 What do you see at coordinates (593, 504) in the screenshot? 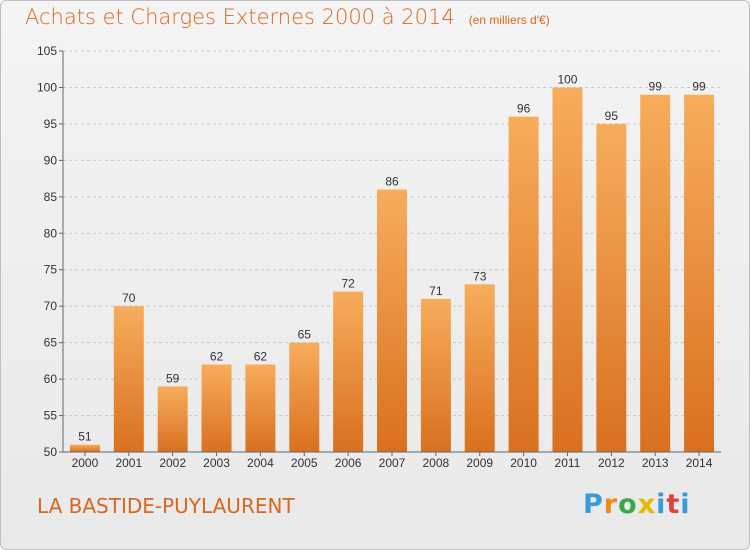
I see `logo-letter: P` at bounding box center [593, 504].